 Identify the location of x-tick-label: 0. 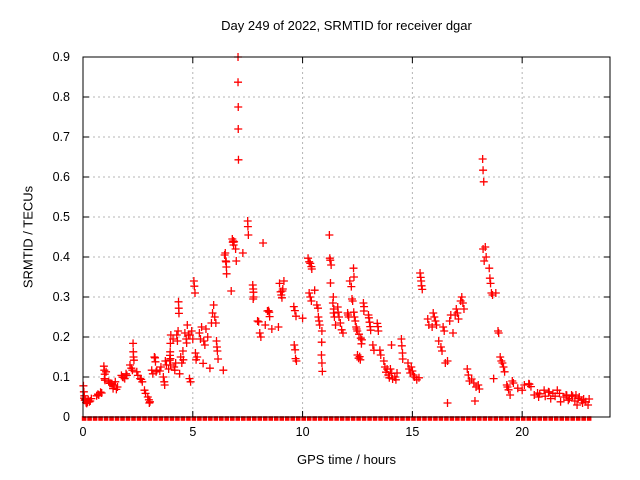
(83, 432).